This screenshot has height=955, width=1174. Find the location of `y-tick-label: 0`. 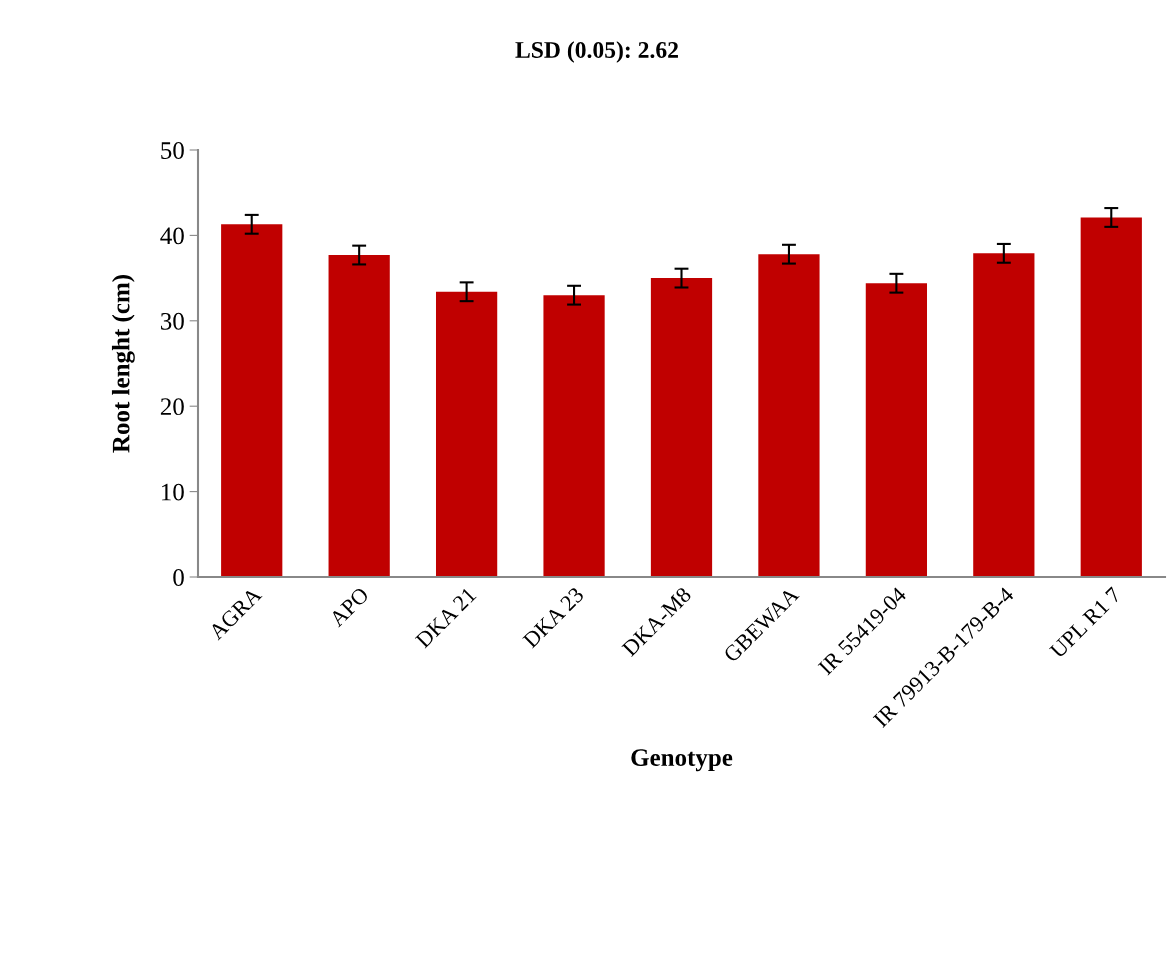

y-tick-label: 0 is located at coordinates (178, 577).